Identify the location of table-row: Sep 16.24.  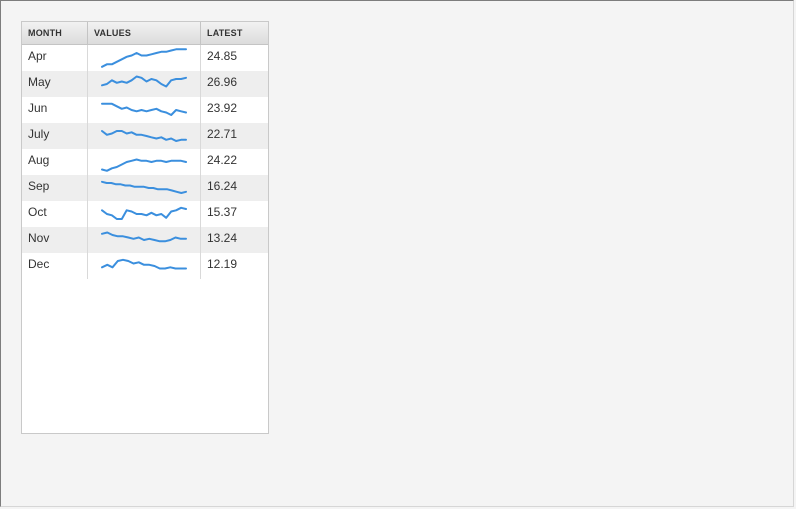
(145, 188).